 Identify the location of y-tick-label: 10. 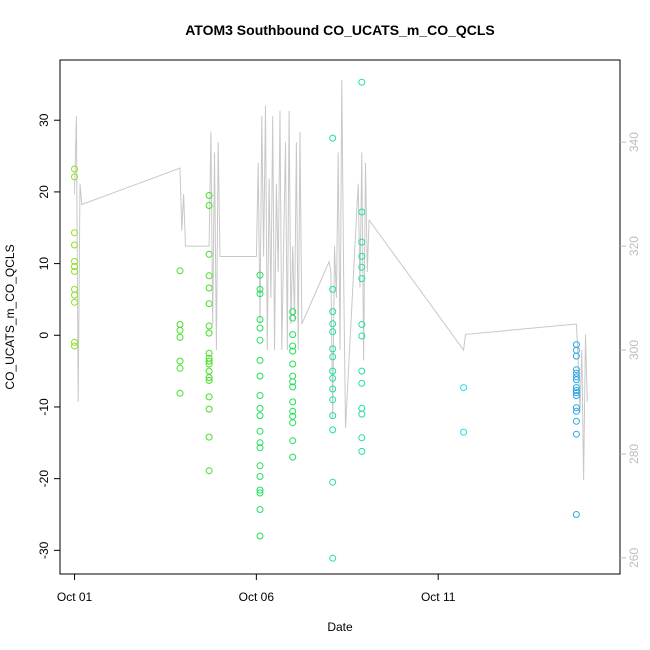
(44, 264).